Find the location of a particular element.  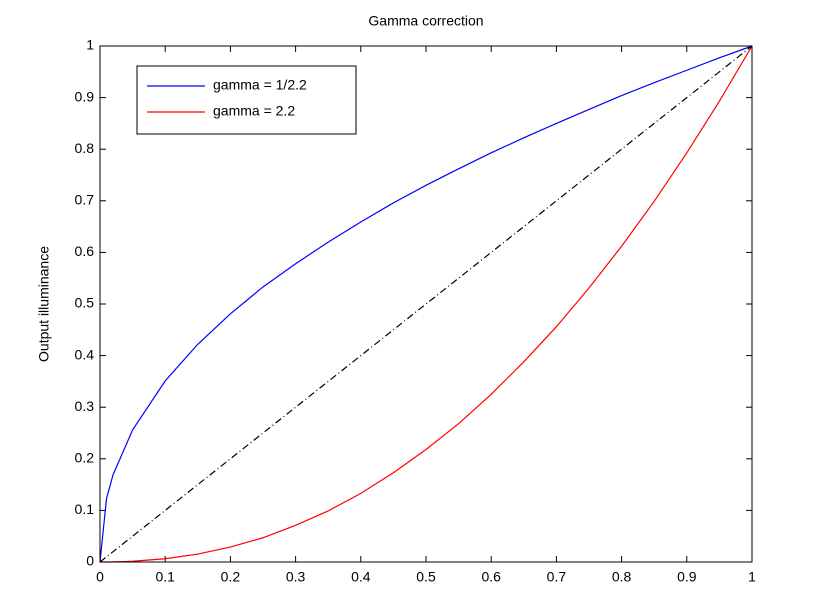

x-tick-label: 0.8 is located at coordinates (622, 577).